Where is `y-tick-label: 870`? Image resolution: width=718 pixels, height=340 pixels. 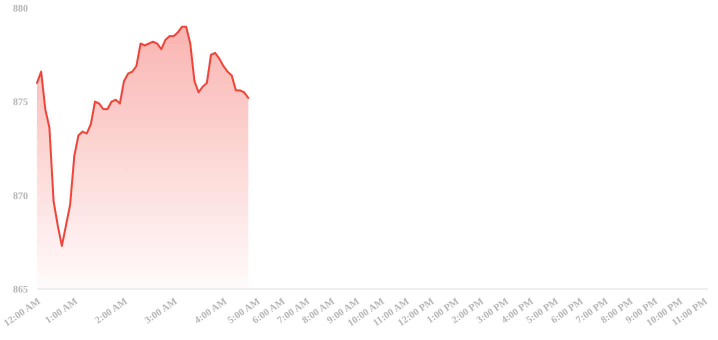 y-tick-label: 870 is located at coordinates (20, 196).